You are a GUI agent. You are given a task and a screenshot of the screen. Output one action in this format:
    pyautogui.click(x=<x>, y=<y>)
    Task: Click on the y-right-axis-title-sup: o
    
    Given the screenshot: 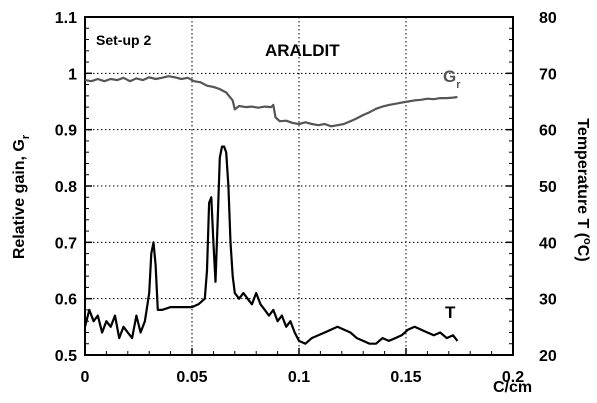 What is the action you would take?
    pyautogui.click(x=587, y=241)
    